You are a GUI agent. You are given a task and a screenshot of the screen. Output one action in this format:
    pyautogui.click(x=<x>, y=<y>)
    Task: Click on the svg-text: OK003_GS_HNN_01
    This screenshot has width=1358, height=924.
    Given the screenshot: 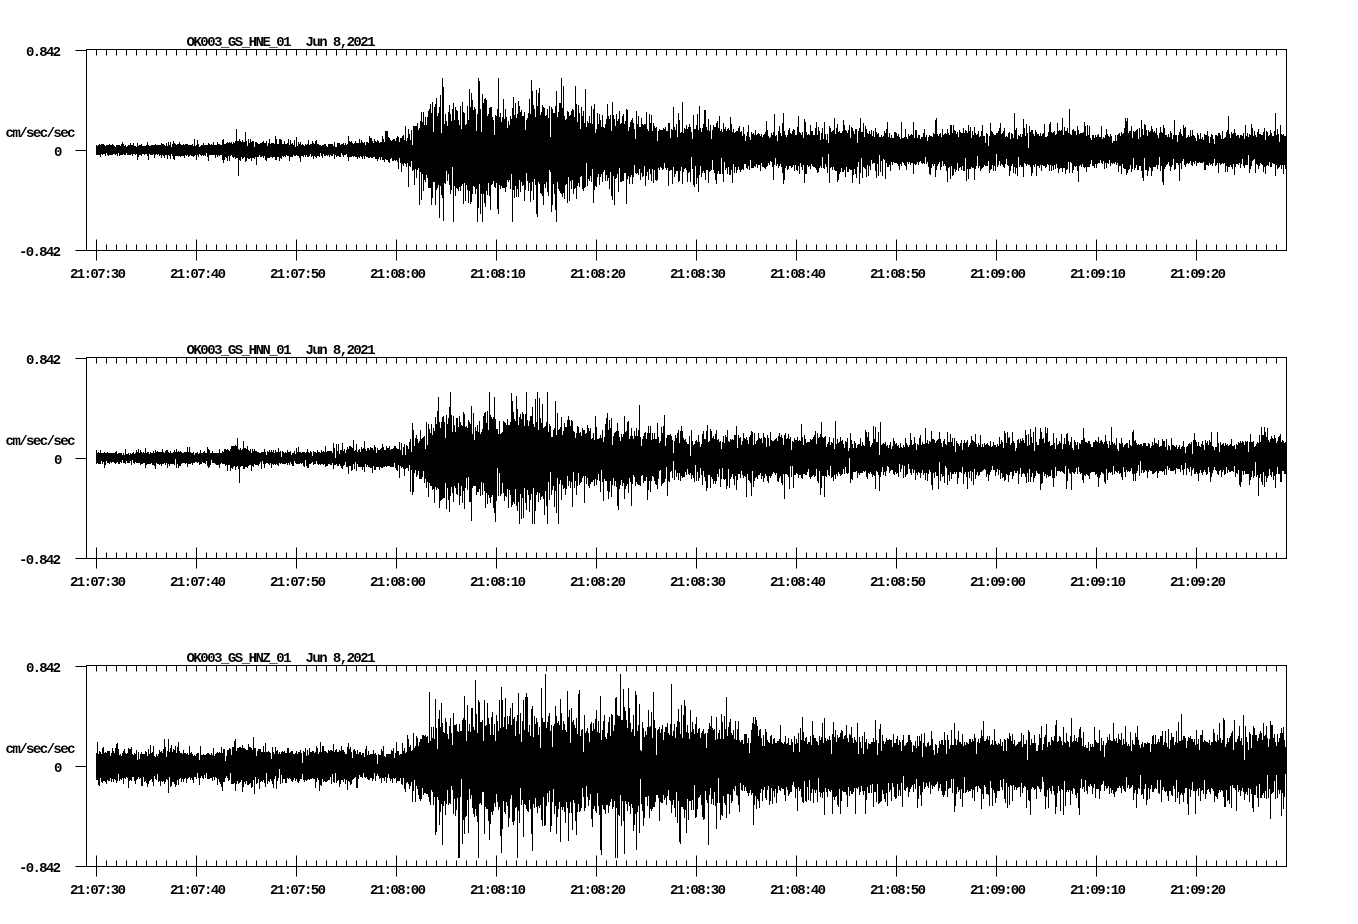 What is the action you would take?
    pyautogui.click(x=239, y=351)
    